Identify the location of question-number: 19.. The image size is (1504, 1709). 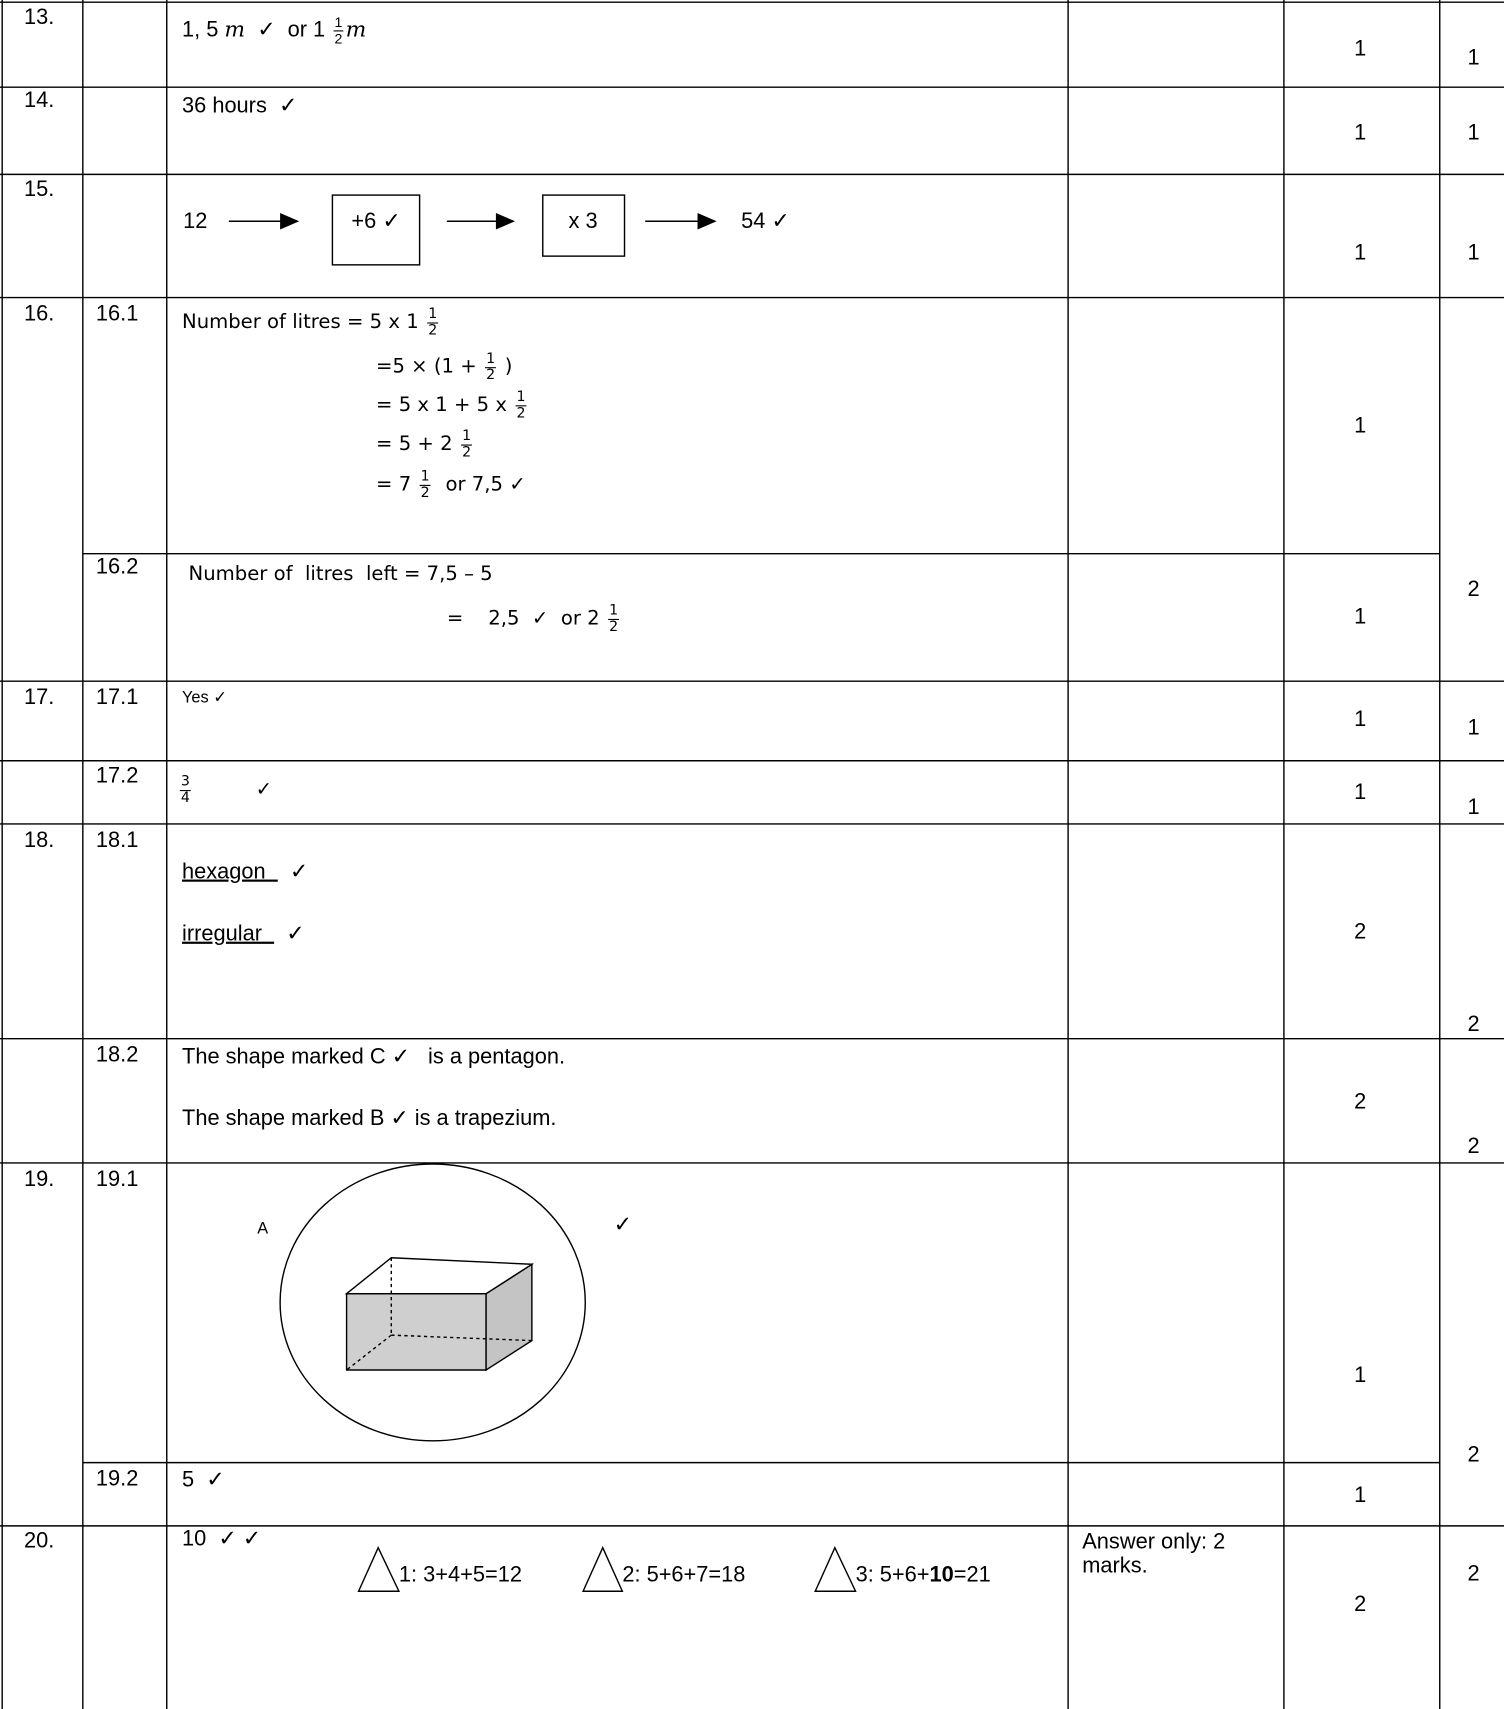
(39, 1179).